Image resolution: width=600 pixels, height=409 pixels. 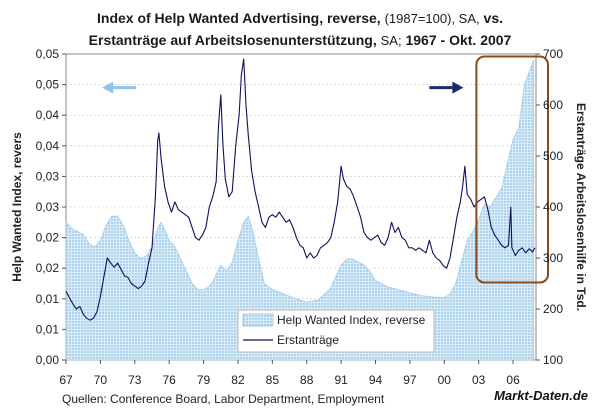 I want to click on x-tick-label: 73, so click(x=135, y=380).